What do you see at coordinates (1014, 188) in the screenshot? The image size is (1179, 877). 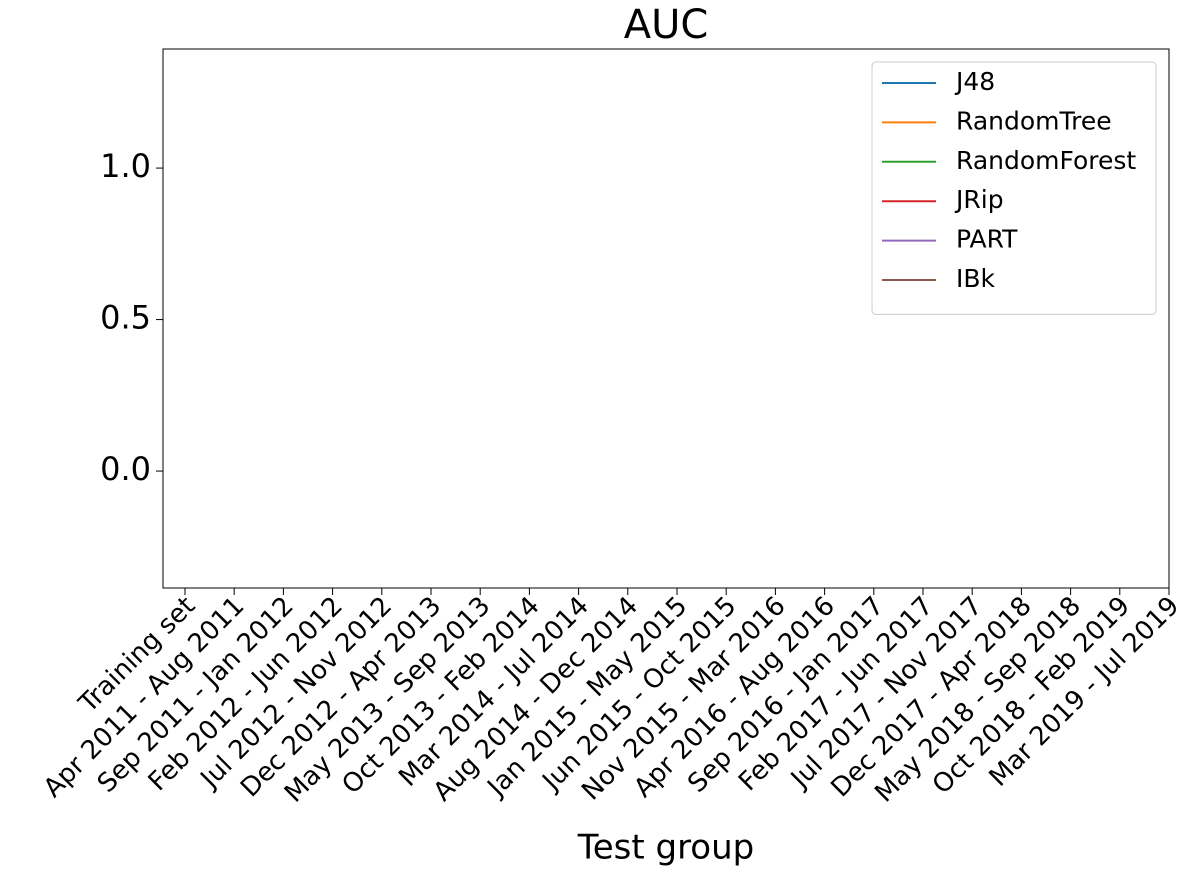 I see `legend-box` at bounding box center [1014, 188].